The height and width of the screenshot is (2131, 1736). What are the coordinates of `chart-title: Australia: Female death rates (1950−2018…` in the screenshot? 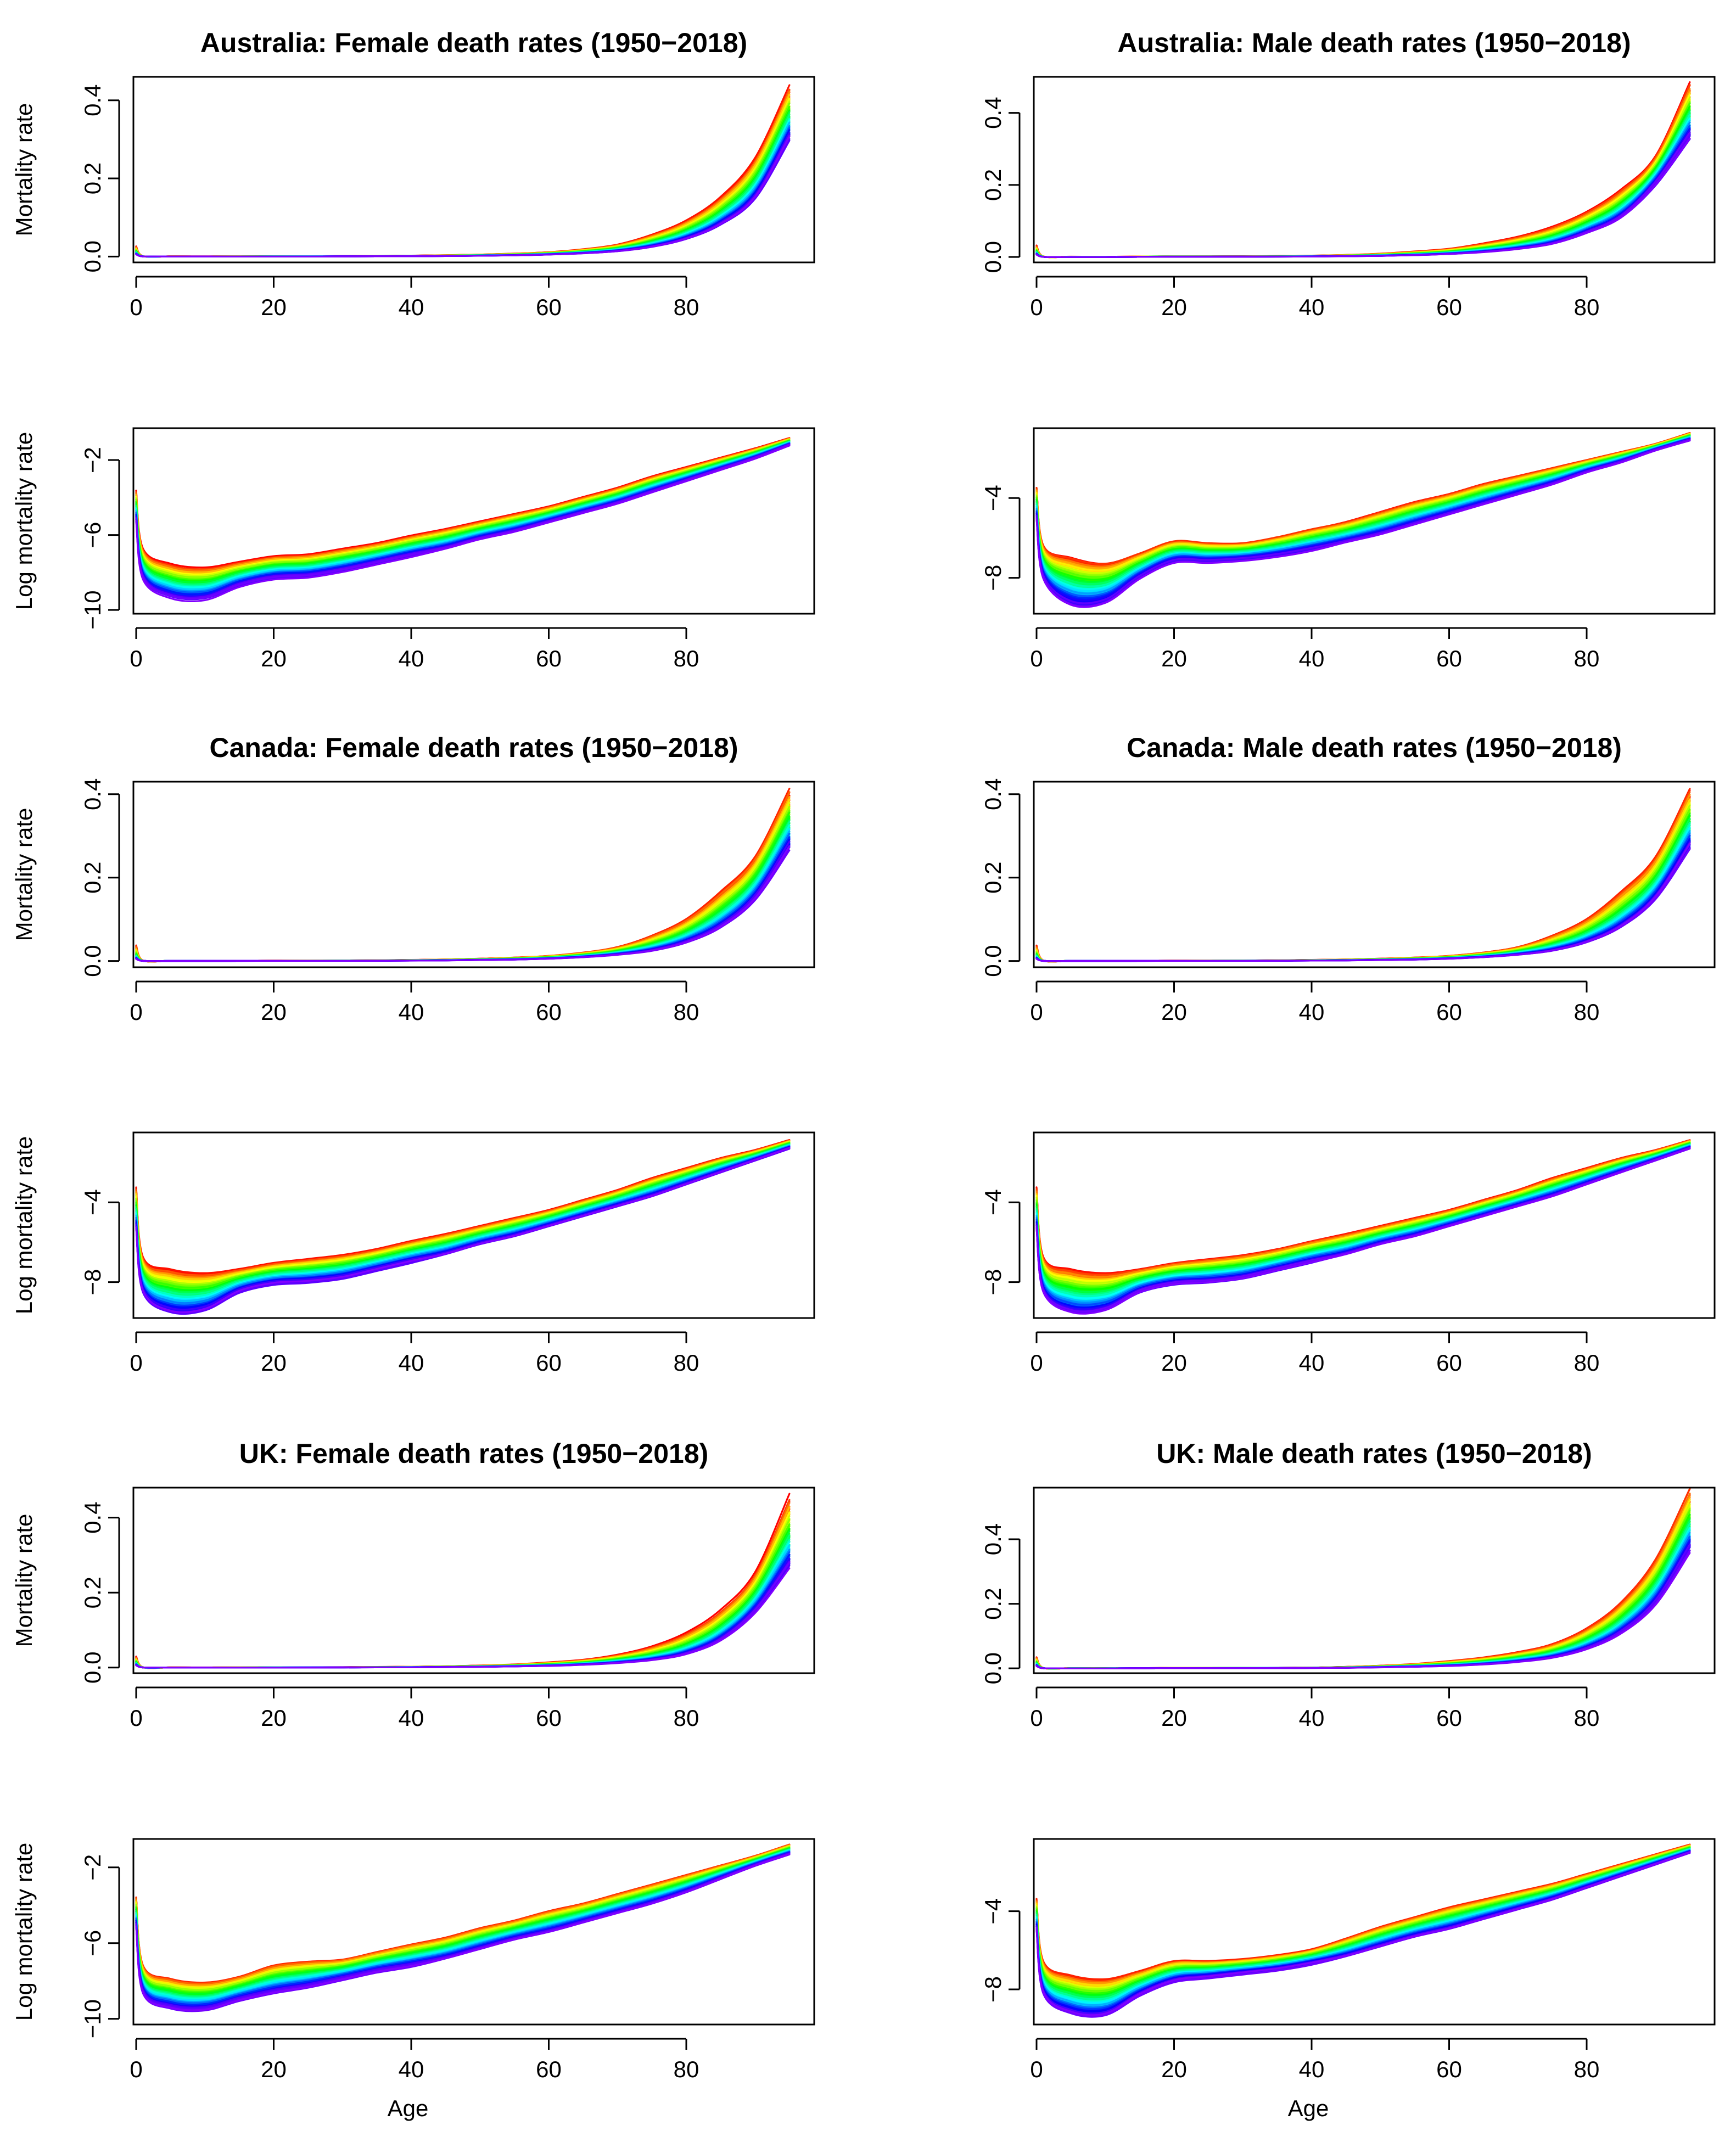 It's located at (474, 42).